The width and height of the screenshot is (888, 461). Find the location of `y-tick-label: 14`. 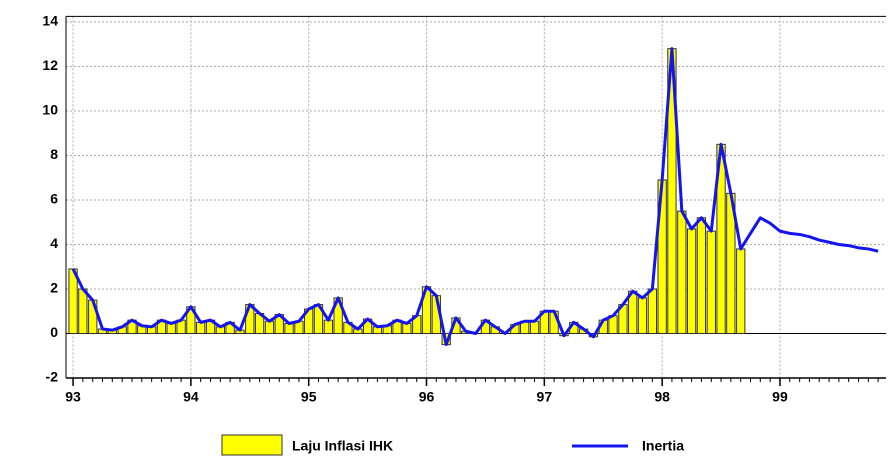

y-tick-label: 14 is located at coordinates (50, 21).